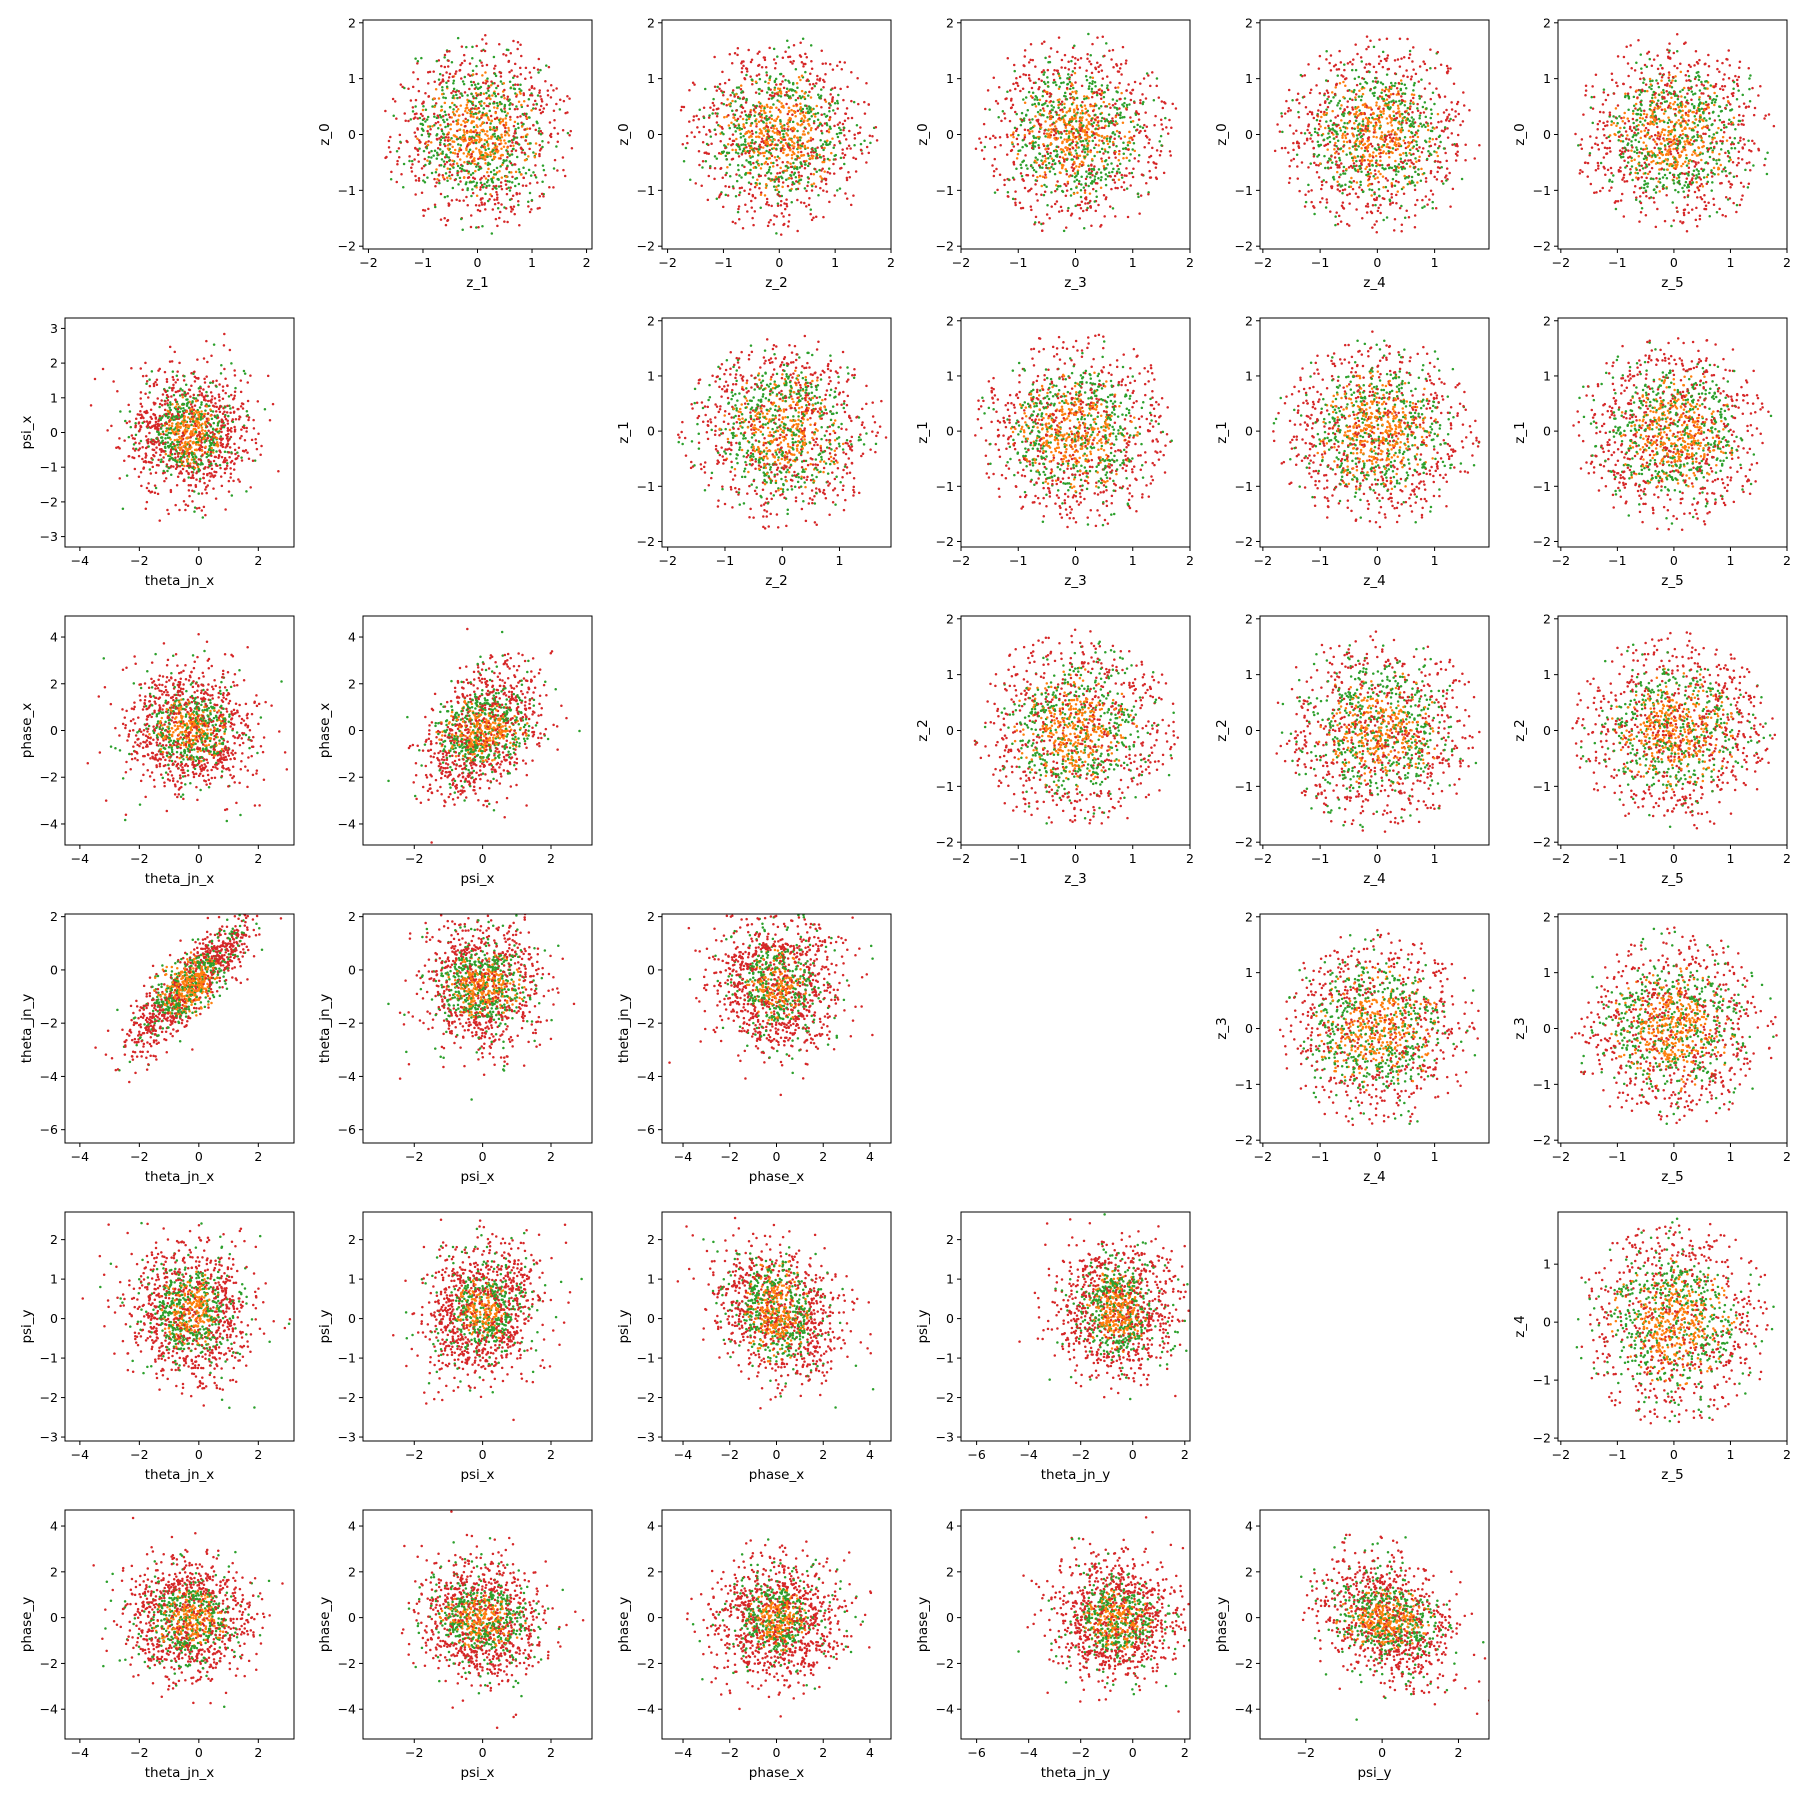 The height and width of the screenshot is (1800, 1800). I want to click on x-tick-label: 2, so click(891, 262).